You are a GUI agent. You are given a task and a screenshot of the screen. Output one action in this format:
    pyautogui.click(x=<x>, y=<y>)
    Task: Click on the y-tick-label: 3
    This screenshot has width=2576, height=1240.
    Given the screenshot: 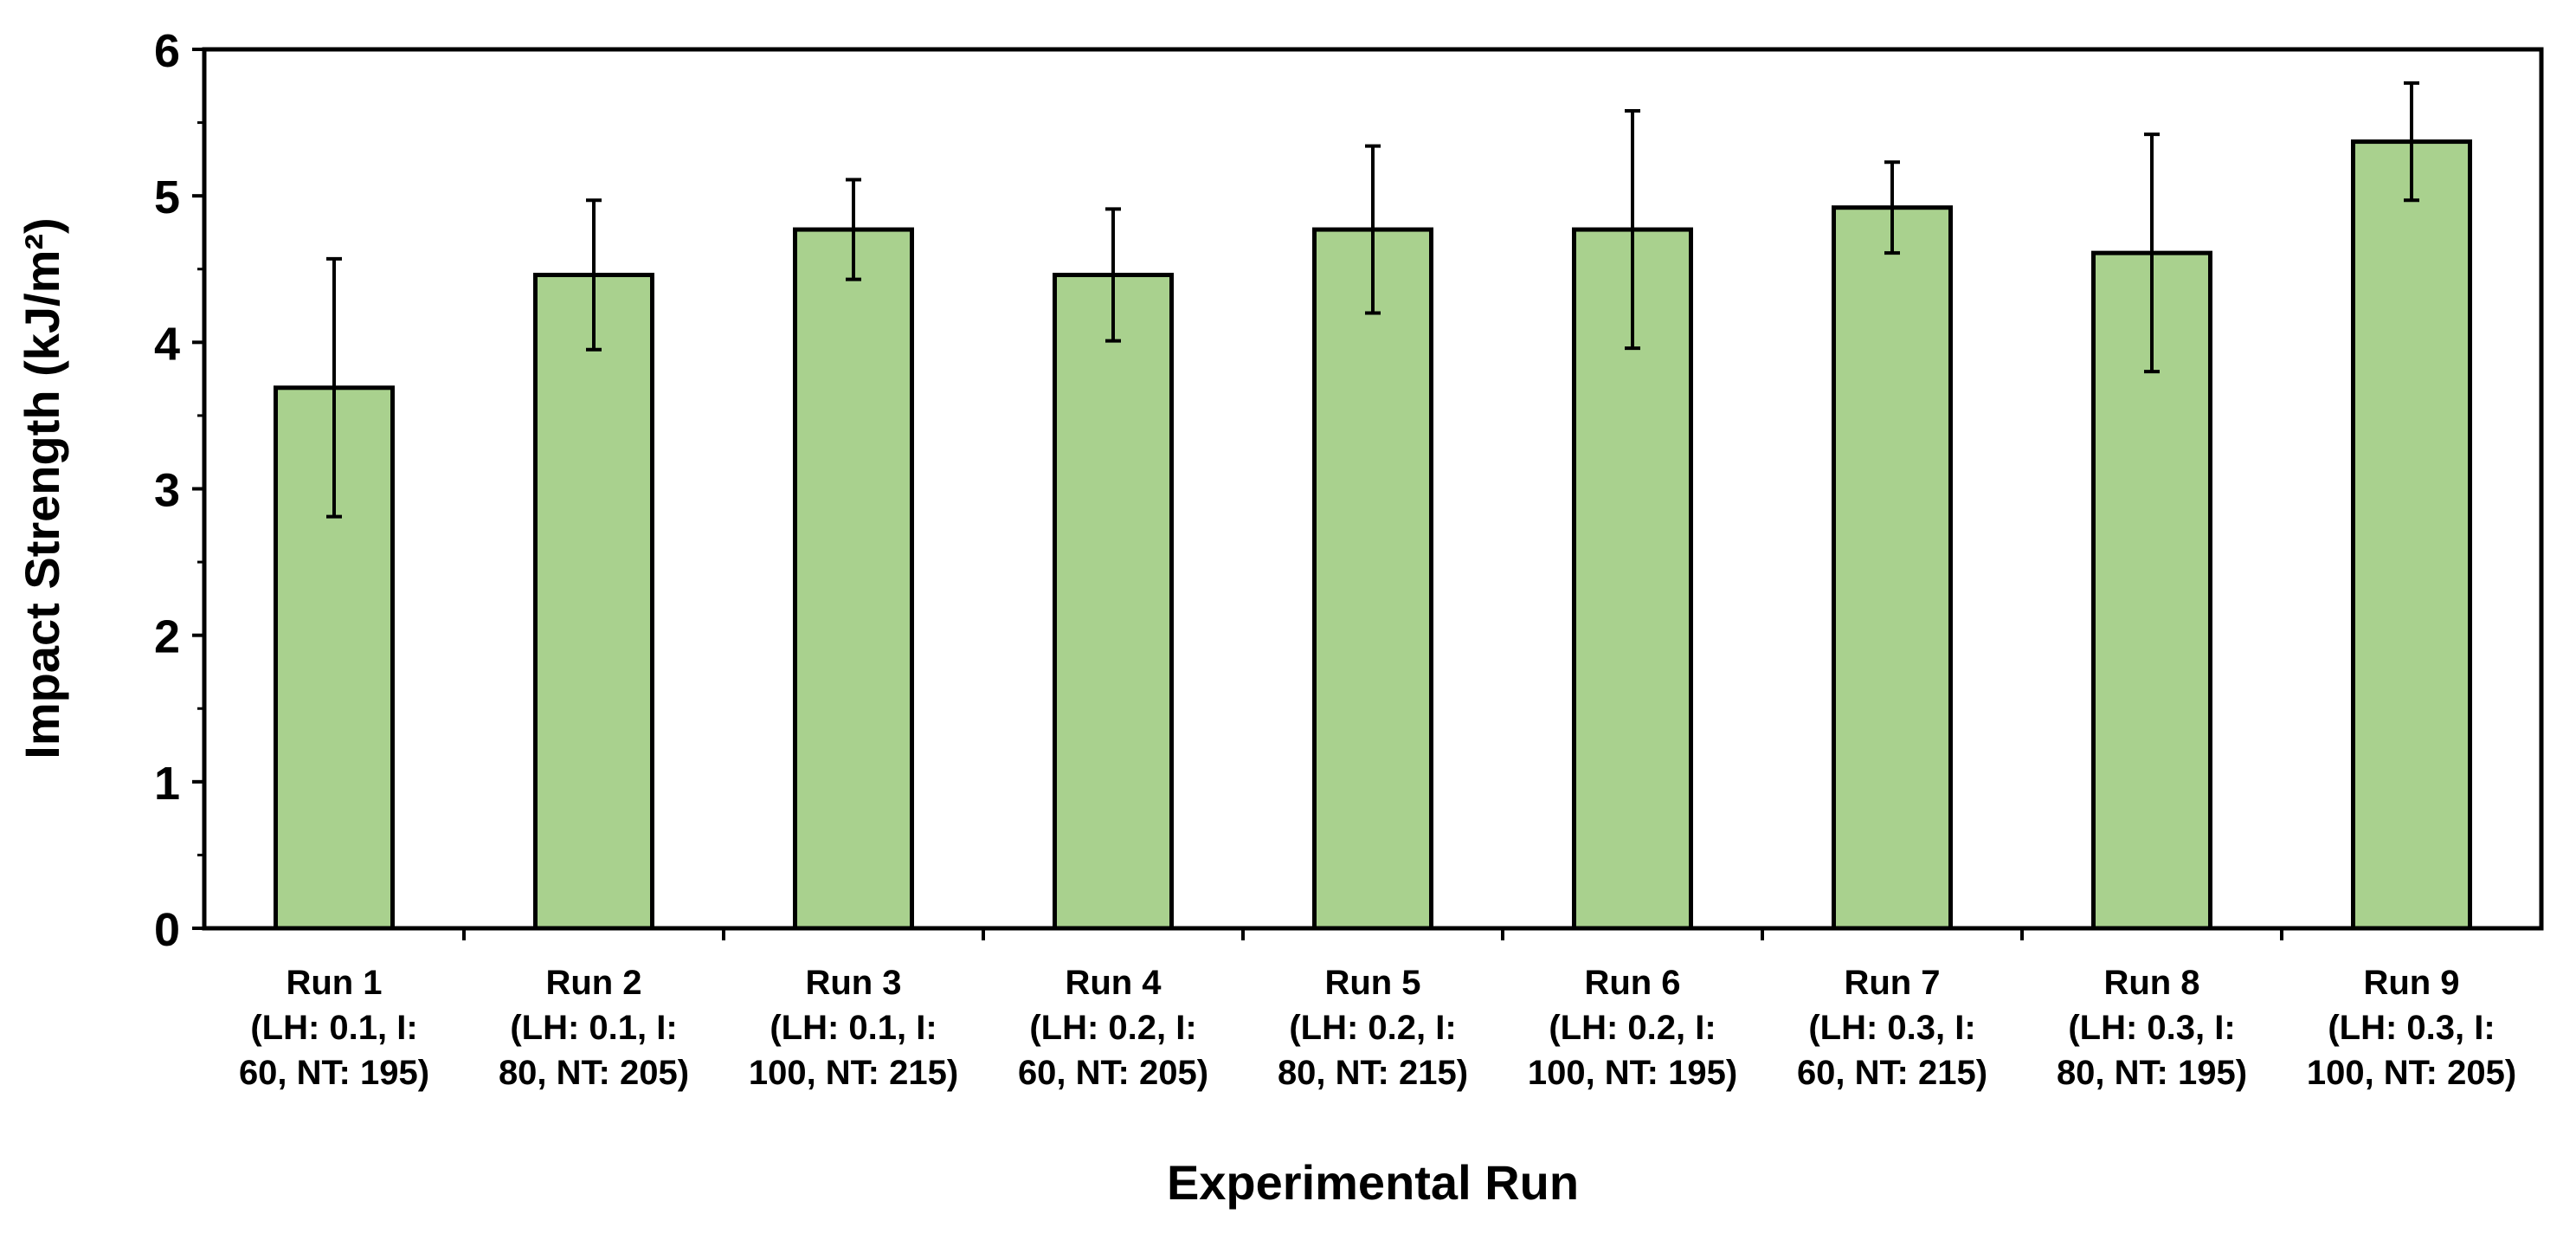 What is the action you would take?
    pyautogui.click(x=167, y=491)
    